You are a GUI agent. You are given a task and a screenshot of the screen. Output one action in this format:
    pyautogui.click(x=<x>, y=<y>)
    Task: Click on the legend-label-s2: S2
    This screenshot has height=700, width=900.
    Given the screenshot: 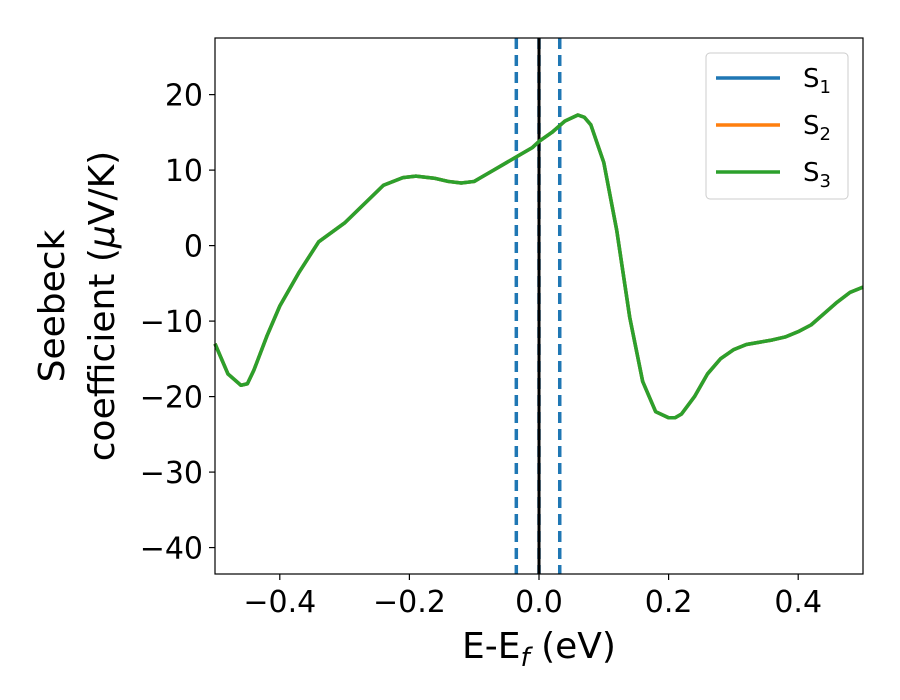 What is the action you would take?
    pyautogui.click(x=817, y=128)
    